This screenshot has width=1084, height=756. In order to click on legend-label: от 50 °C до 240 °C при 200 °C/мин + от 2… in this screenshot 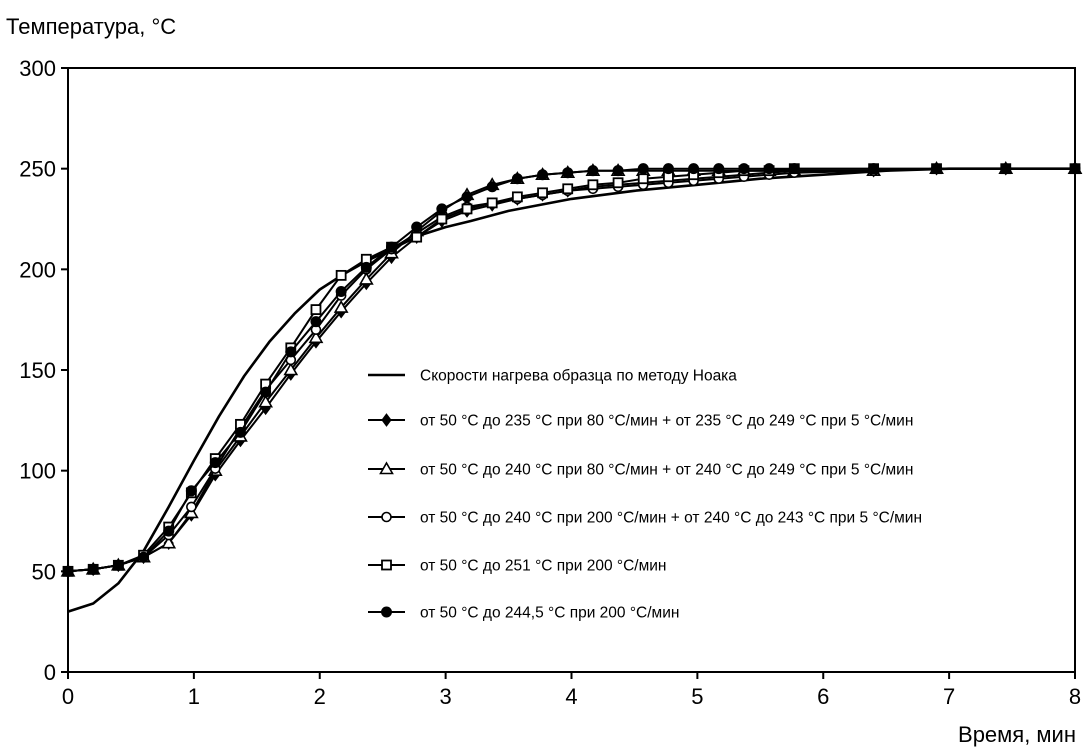, I will do `click(671, 518)`.